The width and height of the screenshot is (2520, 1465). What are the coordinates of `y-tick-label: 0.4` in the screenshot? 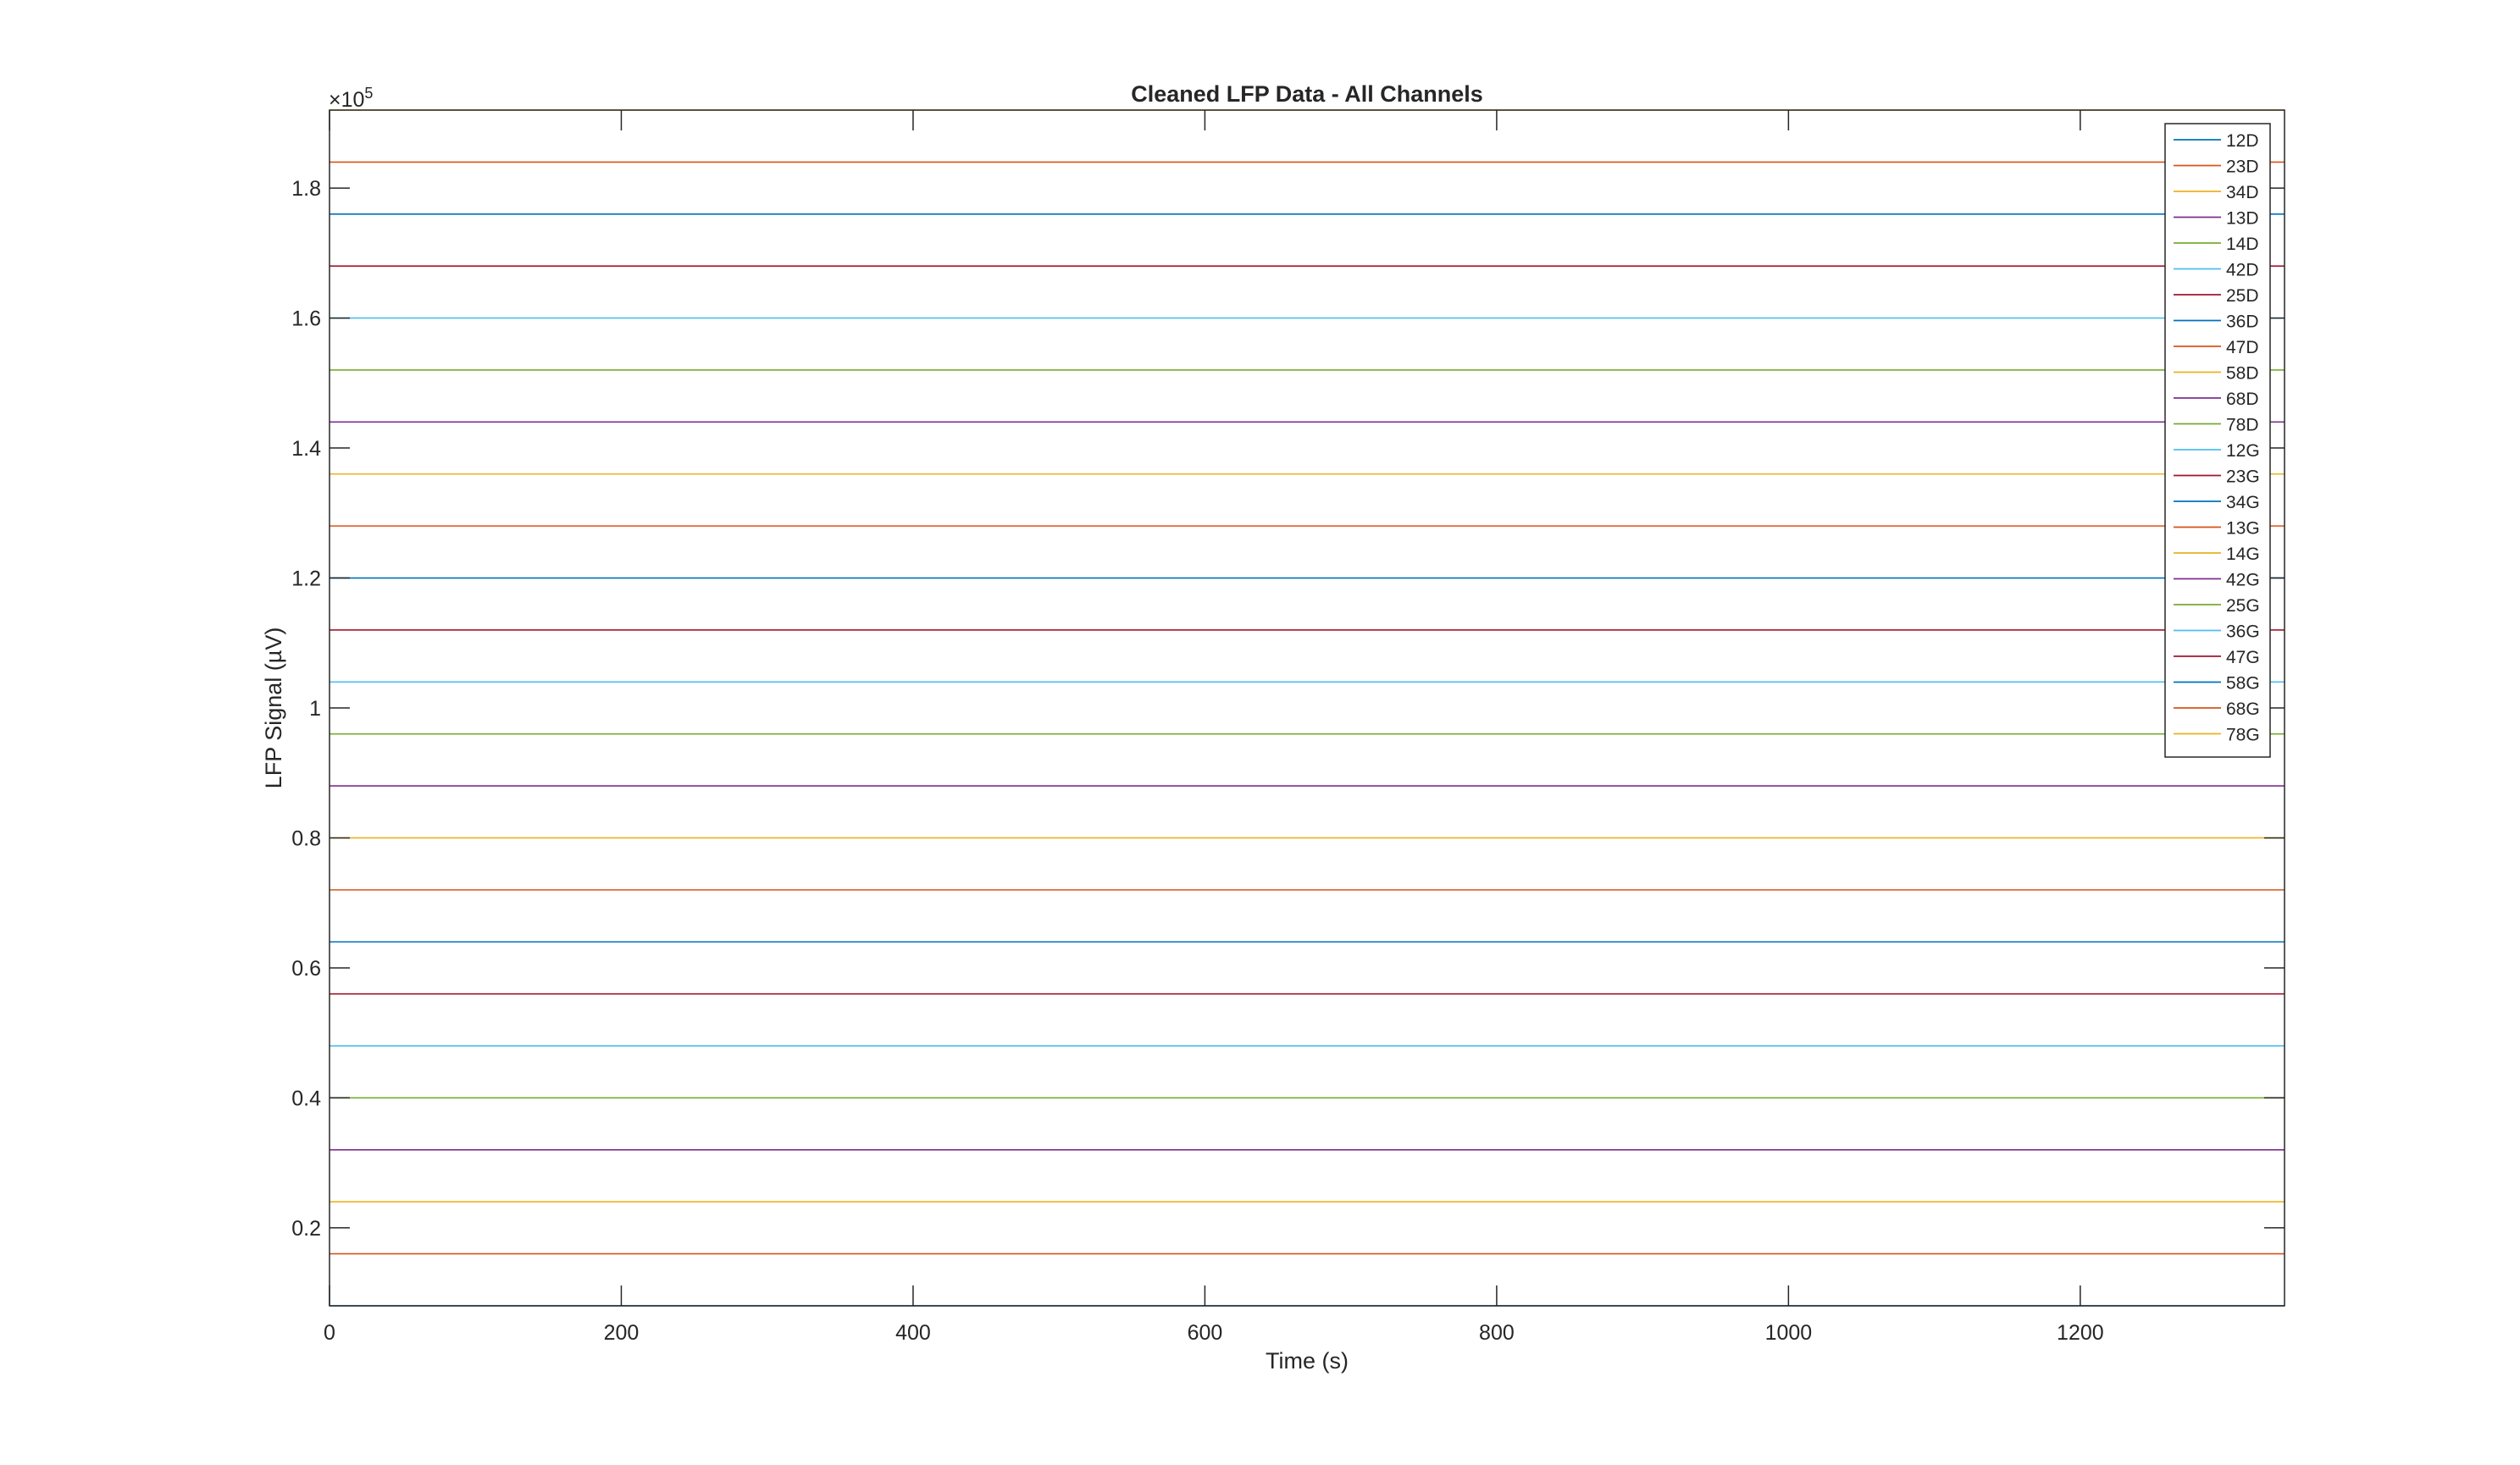 It's located at (306, 1098).